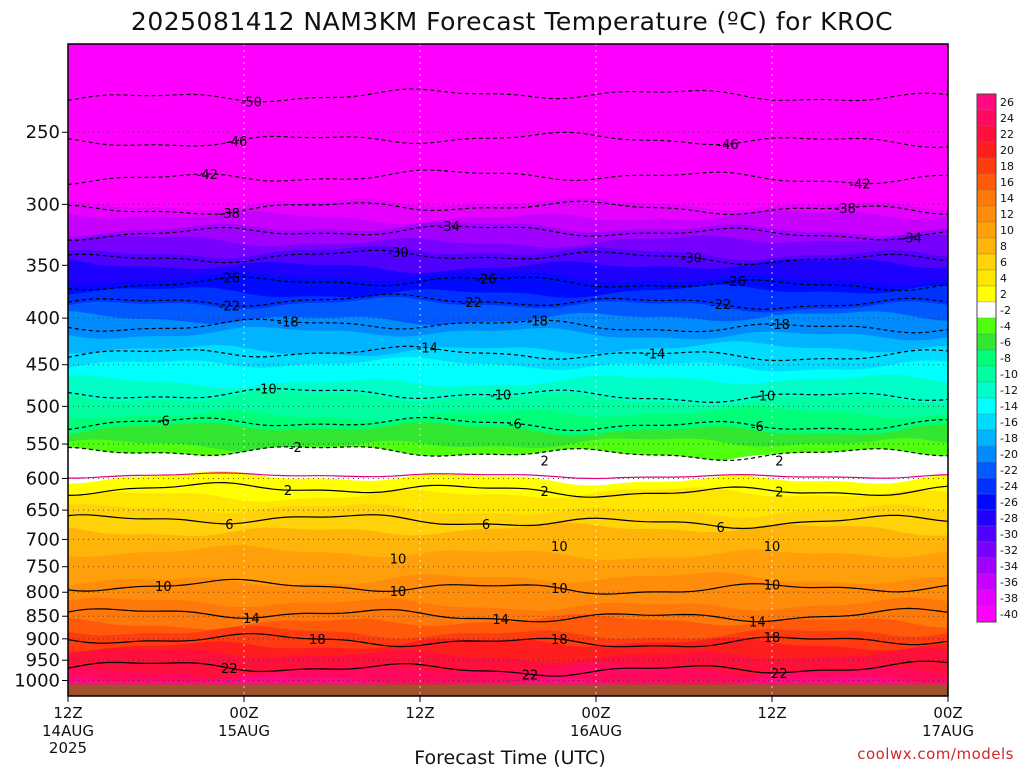  Describe the element at coordinates (845, 209) in the screenshot. I see `contour-label: -38` at that location.